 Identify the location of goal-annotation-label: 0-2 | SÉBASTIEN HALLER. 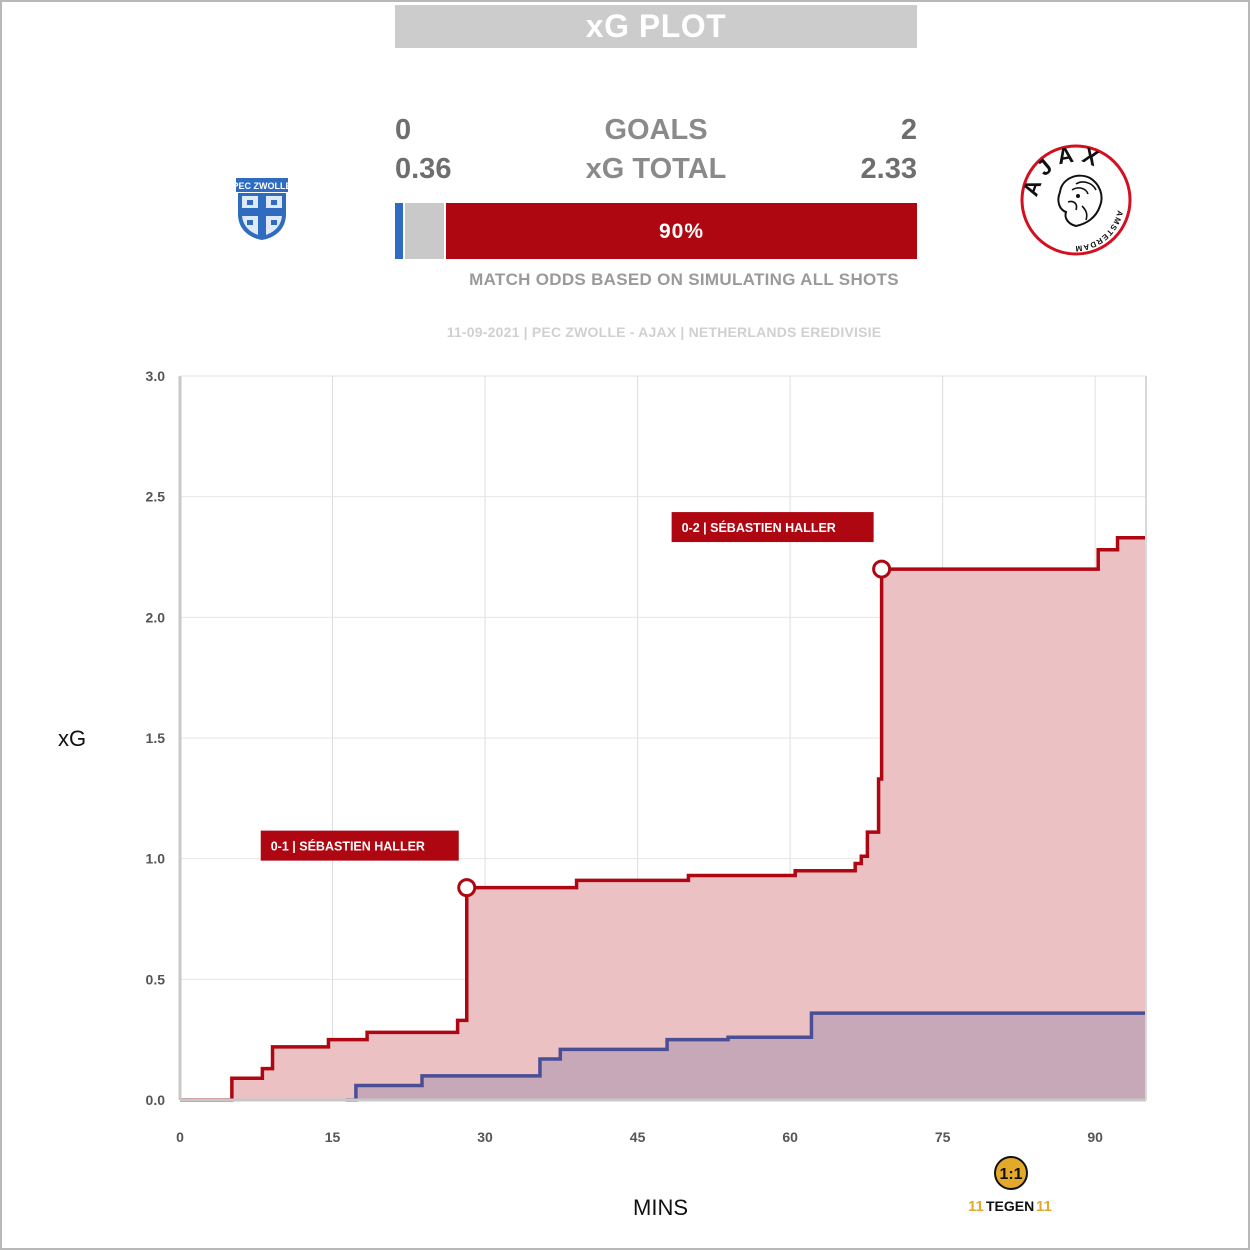
(759, 527).